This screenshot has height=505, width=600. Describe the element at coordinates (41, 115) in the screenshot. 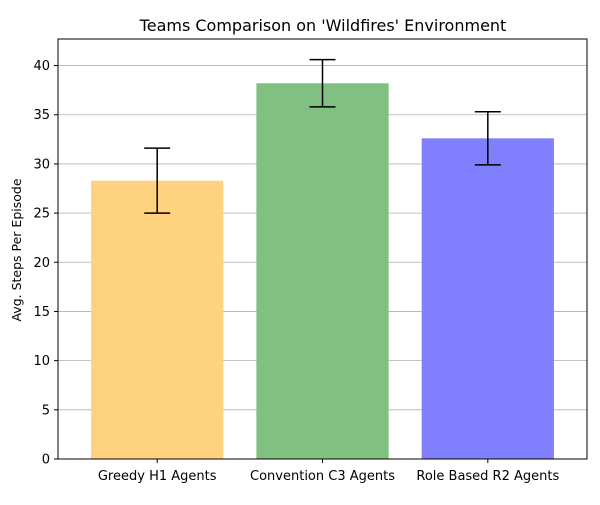

I see `y-tick-label: 35` at that location.